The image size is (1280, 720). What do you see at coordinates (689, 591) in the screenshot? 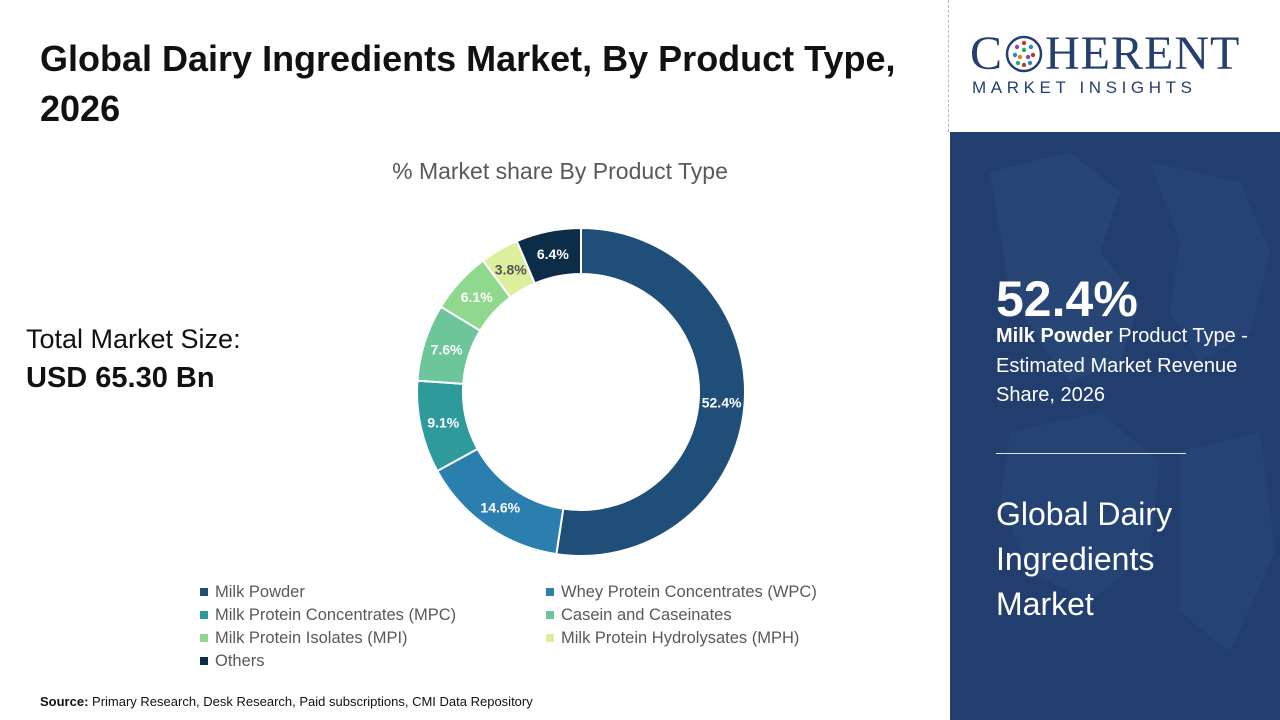
I see `legend-label: Whey Protein Concentrates (WPC)` at bounding box center [689, 591].